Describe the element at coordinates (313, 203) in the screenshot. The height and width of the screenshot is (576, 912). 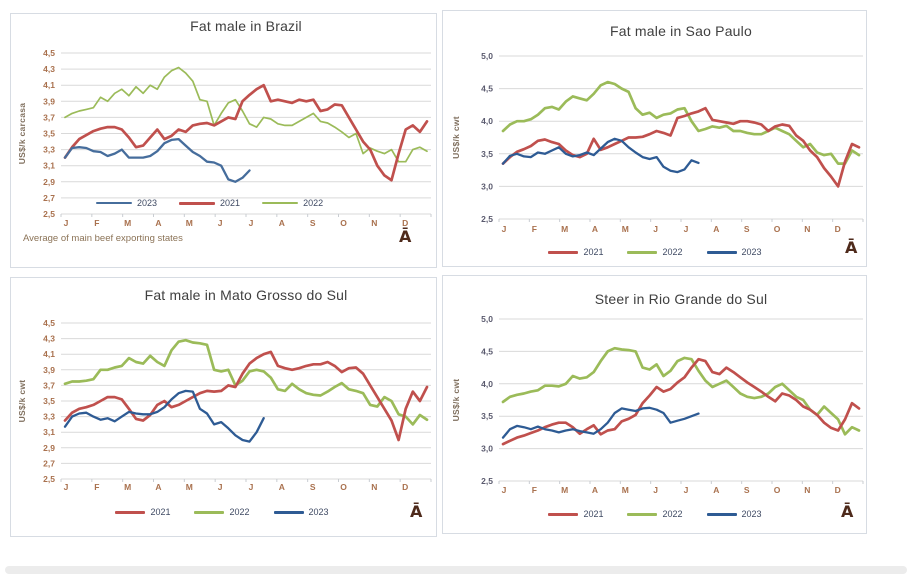
I see `legend-label-2022: 2022` at that location.